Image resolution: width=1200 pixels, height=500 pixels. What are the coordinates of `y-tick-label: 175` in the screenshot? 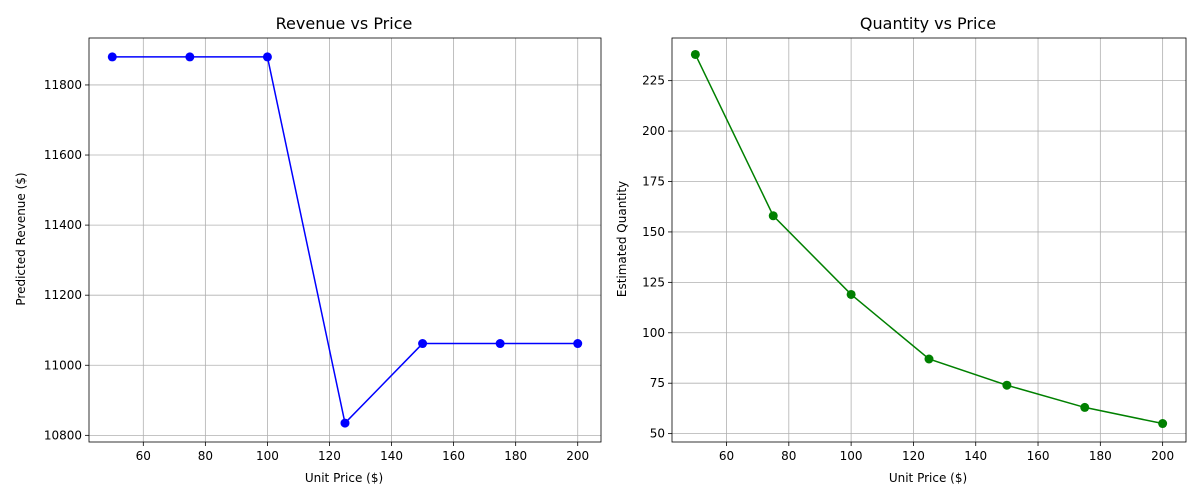 It's located at (653, 182).